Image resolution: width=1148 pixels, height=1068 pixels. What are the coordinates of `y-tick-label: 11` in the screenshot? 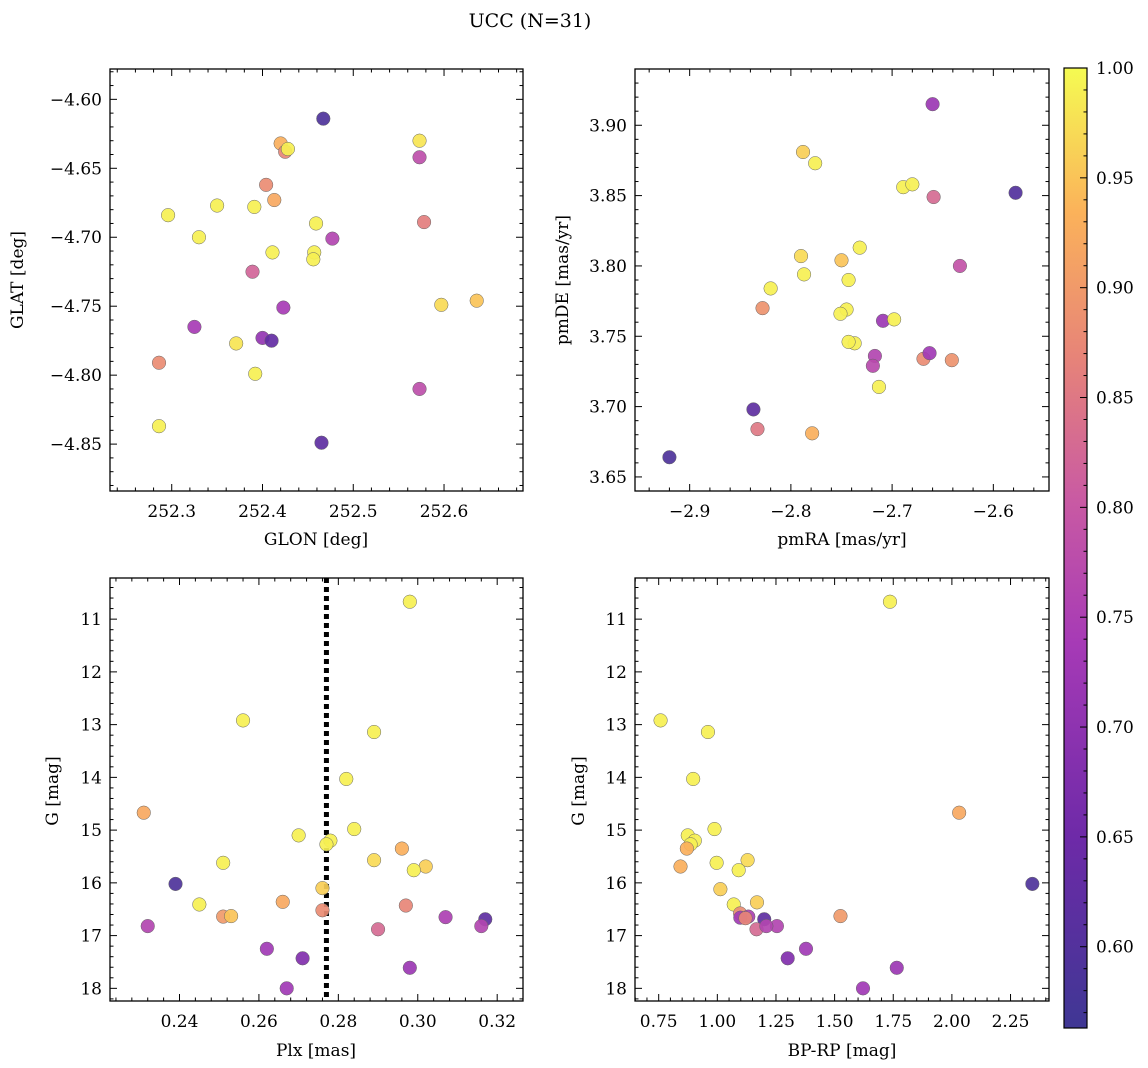 It's located at (91, 620).